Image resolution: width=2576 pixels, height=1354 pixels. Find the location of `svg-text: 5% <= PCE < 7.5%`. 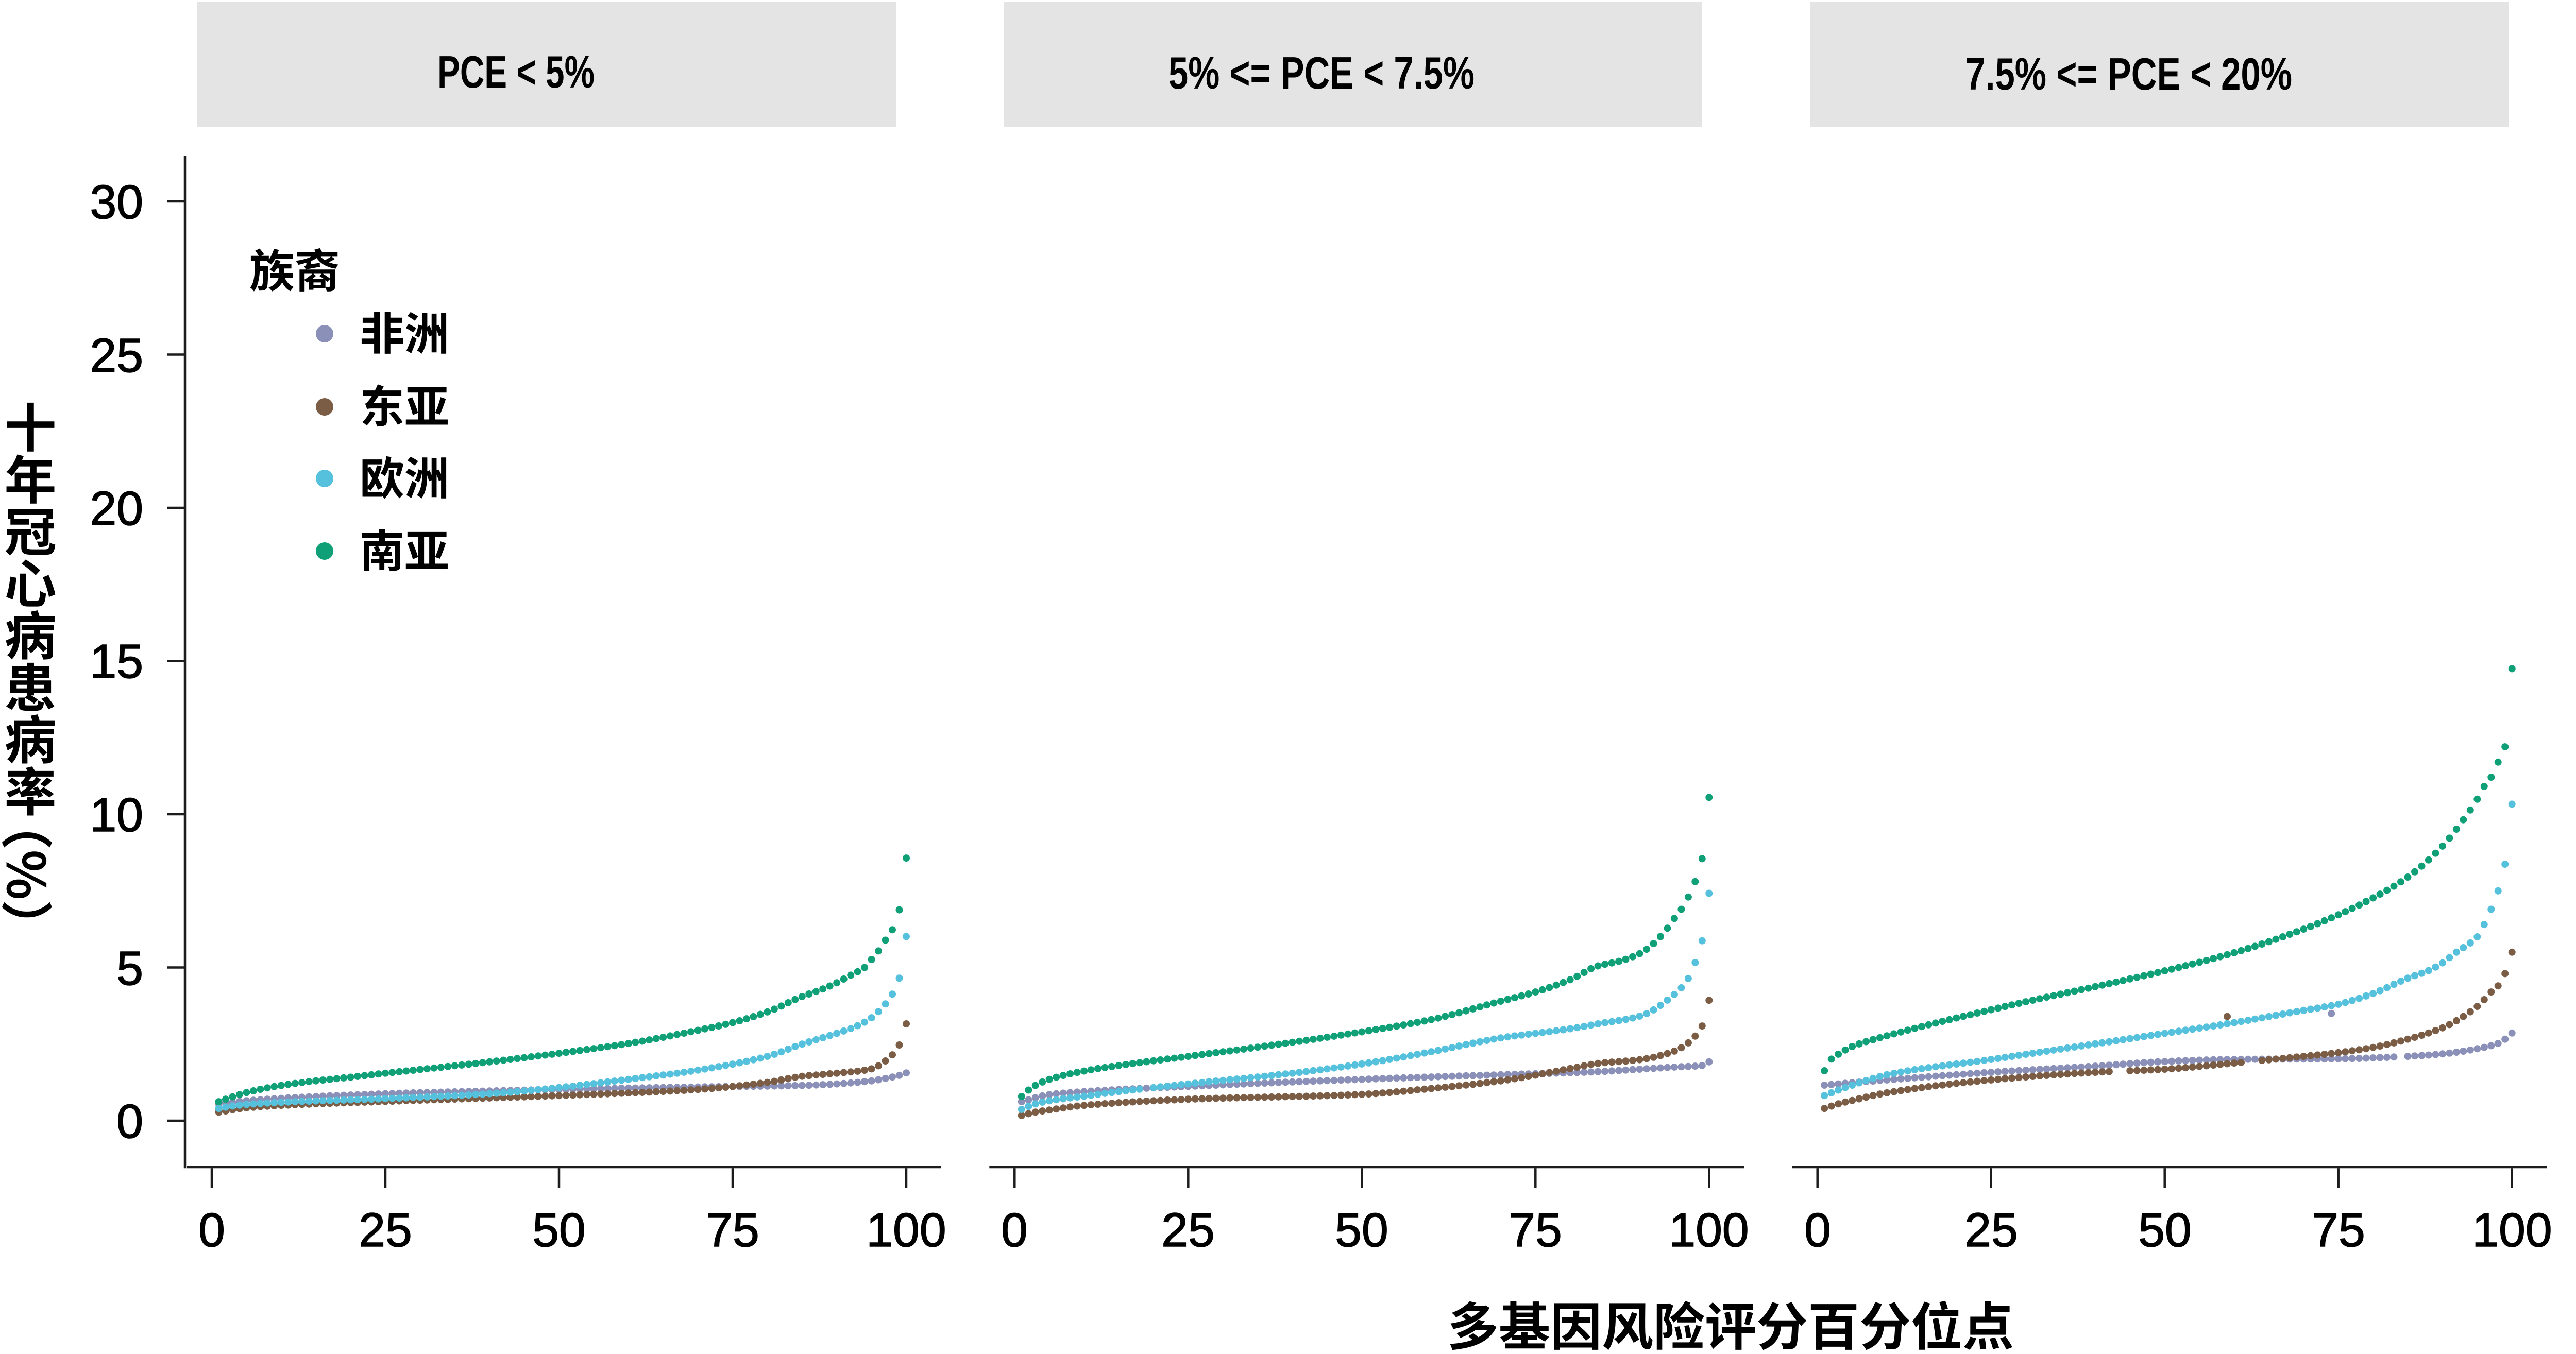

svg-text: 5% <= PCE < 7.5% is located at coordinates (1321, 72).